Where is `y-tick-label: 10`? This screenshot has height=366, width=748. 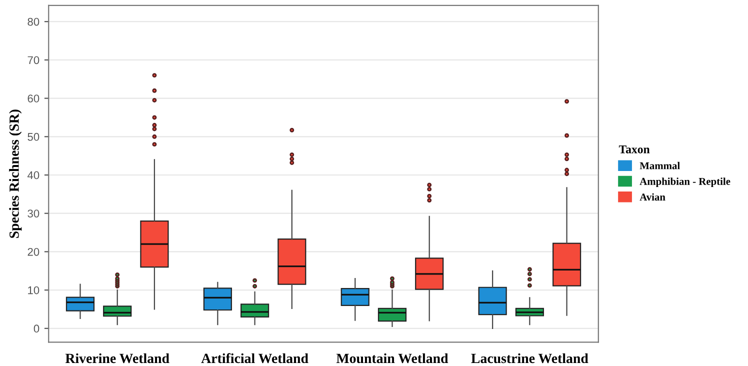
y-tick-label: 10 is located at coordinates (34, 290).